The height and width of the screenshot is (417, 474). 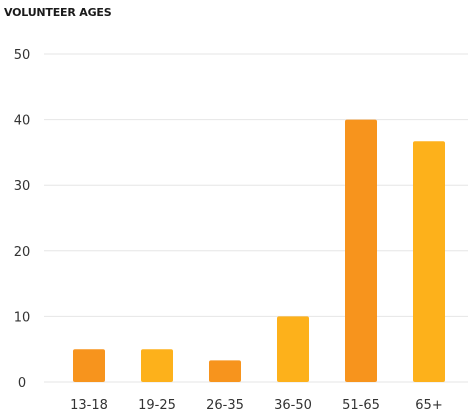 What do you see at coordinates (157, 405) in the screenshot?
I see `x-tick-label: 19-25` at bounding box center [157, 405].